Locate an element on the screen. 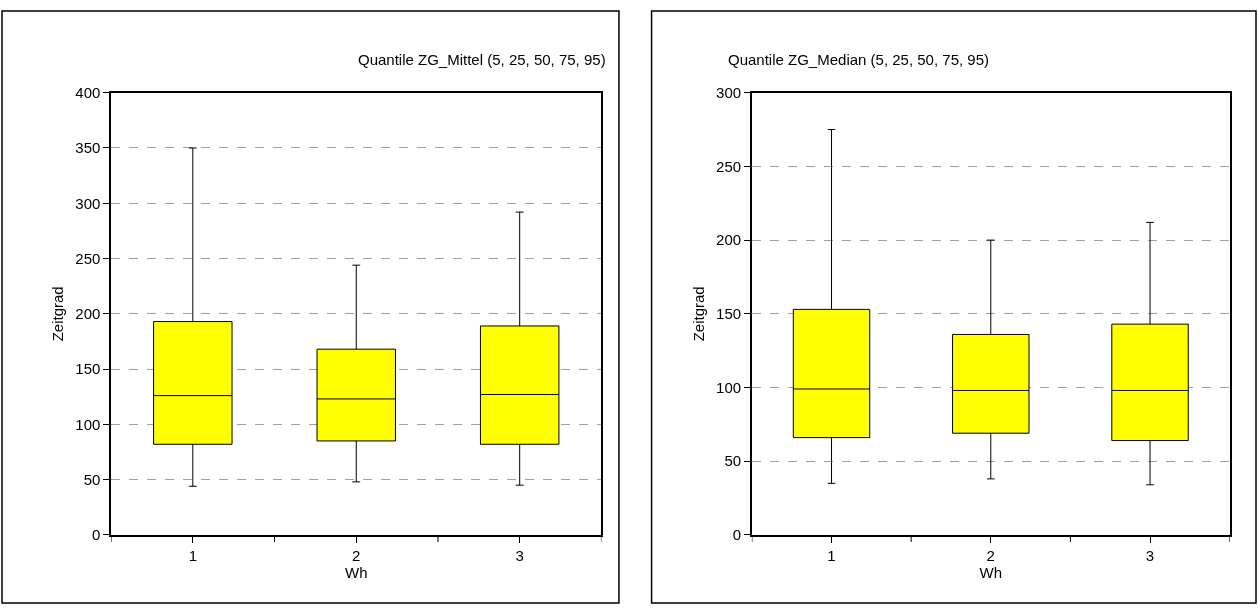 This screenshot has width=1258, height=613. y-tick-label: 400 is located at coordinates (88, 92).